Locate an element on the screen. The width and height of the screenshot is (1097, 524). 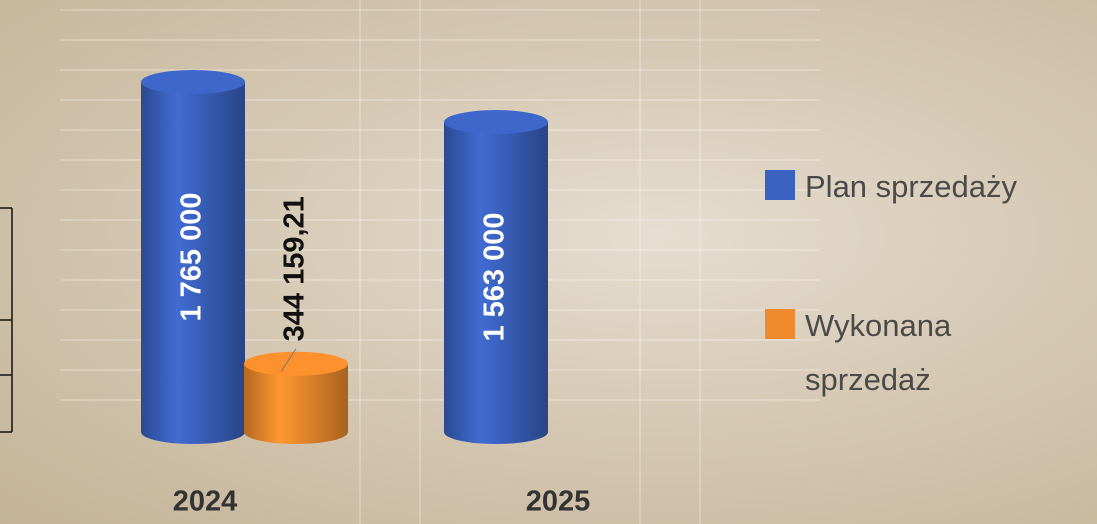
legend-item: Plan sprzedaży is located at coordinates (915, 187).